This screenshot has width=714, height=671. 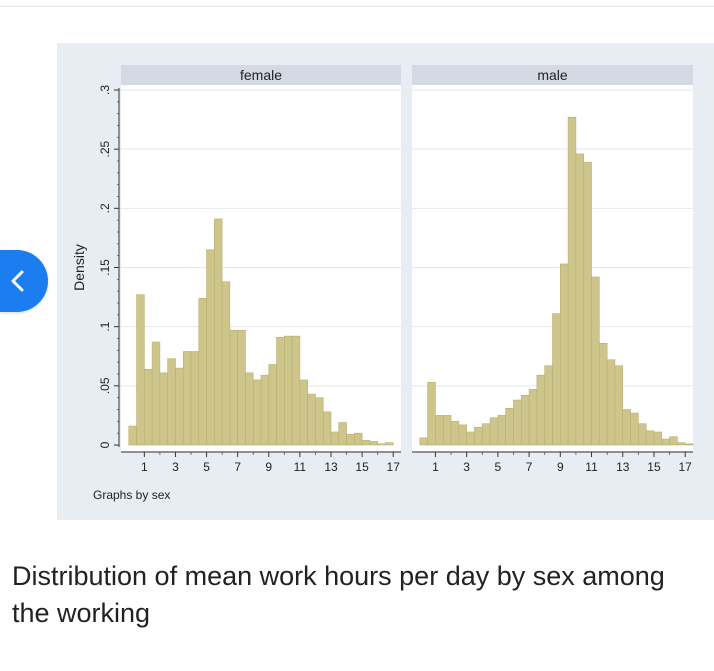 What do you see at coordinates (105, 326) in the screenshot?
I see `y-tick-label: .1` at bounding box center [105, 326].